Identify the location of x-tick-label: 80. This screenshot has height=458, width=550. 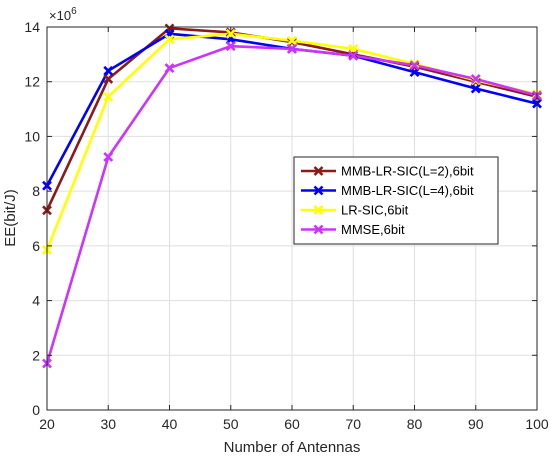
(415, 424).